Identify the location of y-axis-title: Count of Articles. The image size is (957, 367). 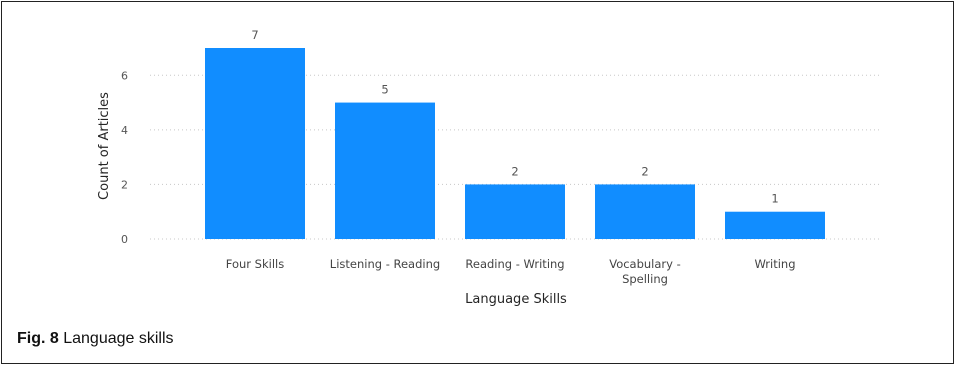
(104, 146).